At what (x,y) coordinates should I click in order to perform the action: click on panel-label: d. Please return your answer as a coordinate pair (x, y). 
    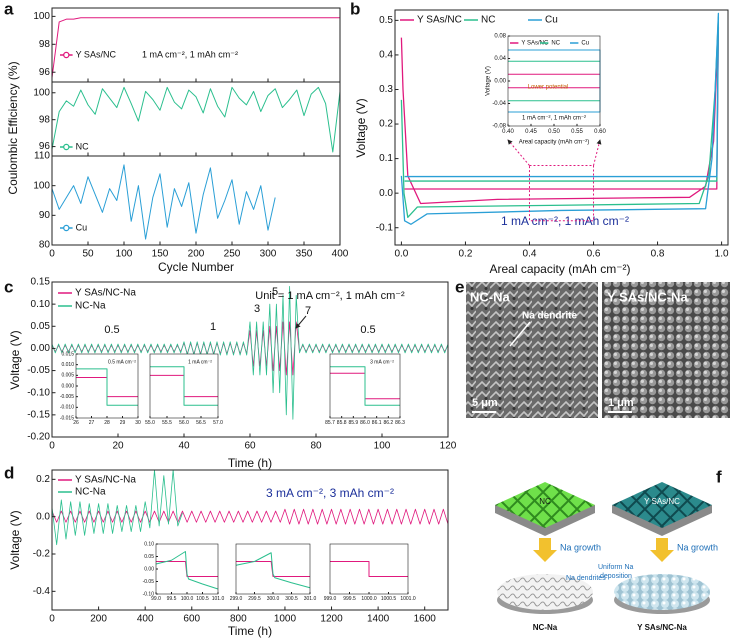
    Looking at the image, I should click on (9, 472).